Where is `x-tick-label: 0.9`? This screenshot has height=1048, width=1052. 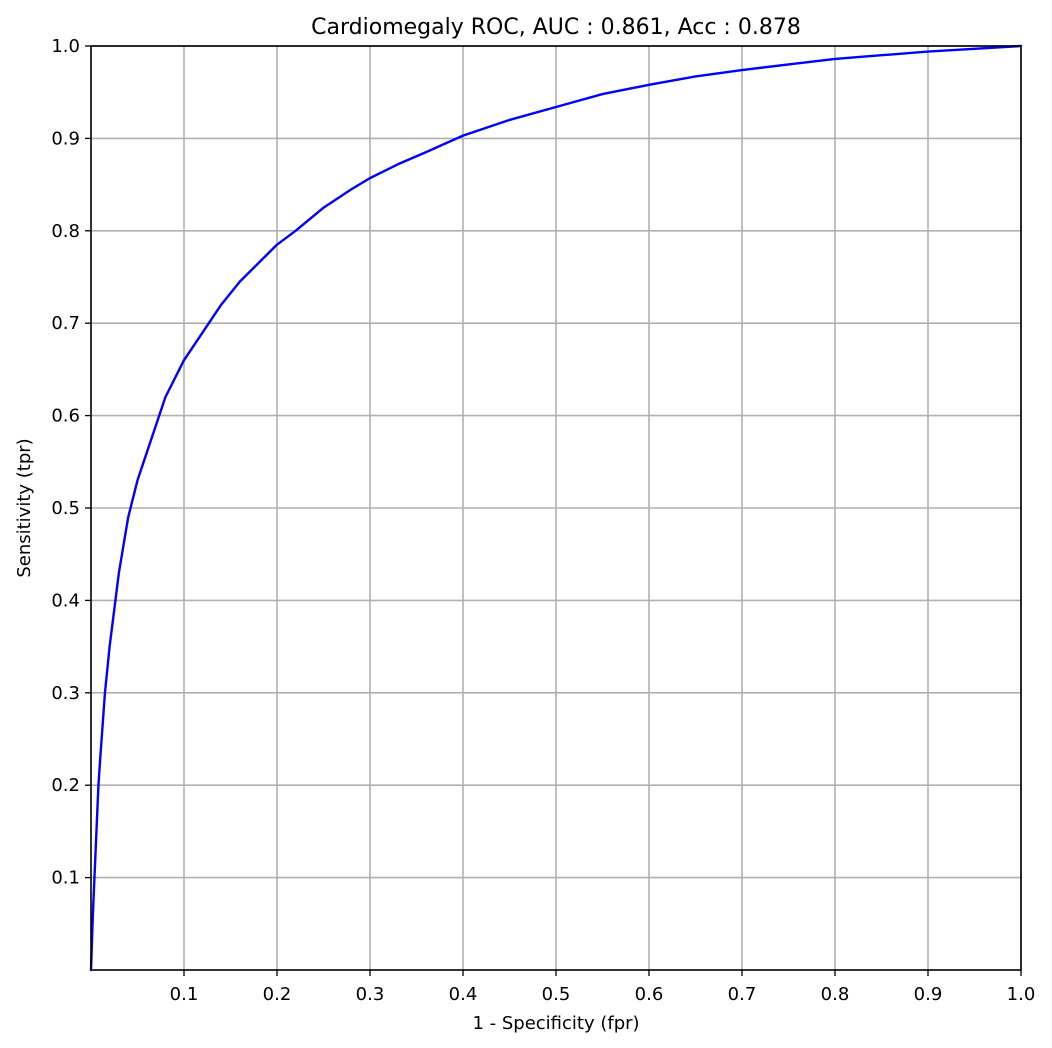
x-tick-label: 0.9 is located at coordinates (928, 994).